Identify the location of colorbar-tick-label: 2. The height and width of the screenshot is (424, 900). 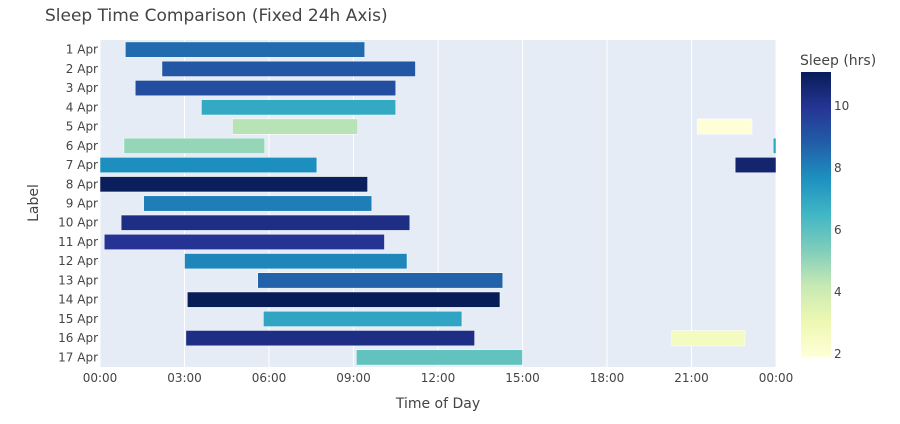
(838, 354).